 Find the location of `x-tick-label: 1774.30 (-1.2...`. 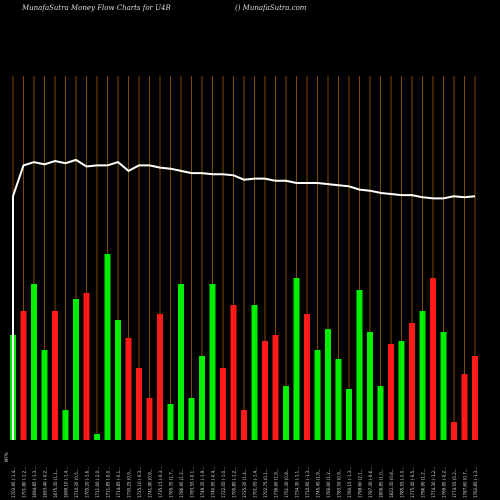

x-tick-label: 1774.30 (-1.2... is located at coordinates (433, 482).